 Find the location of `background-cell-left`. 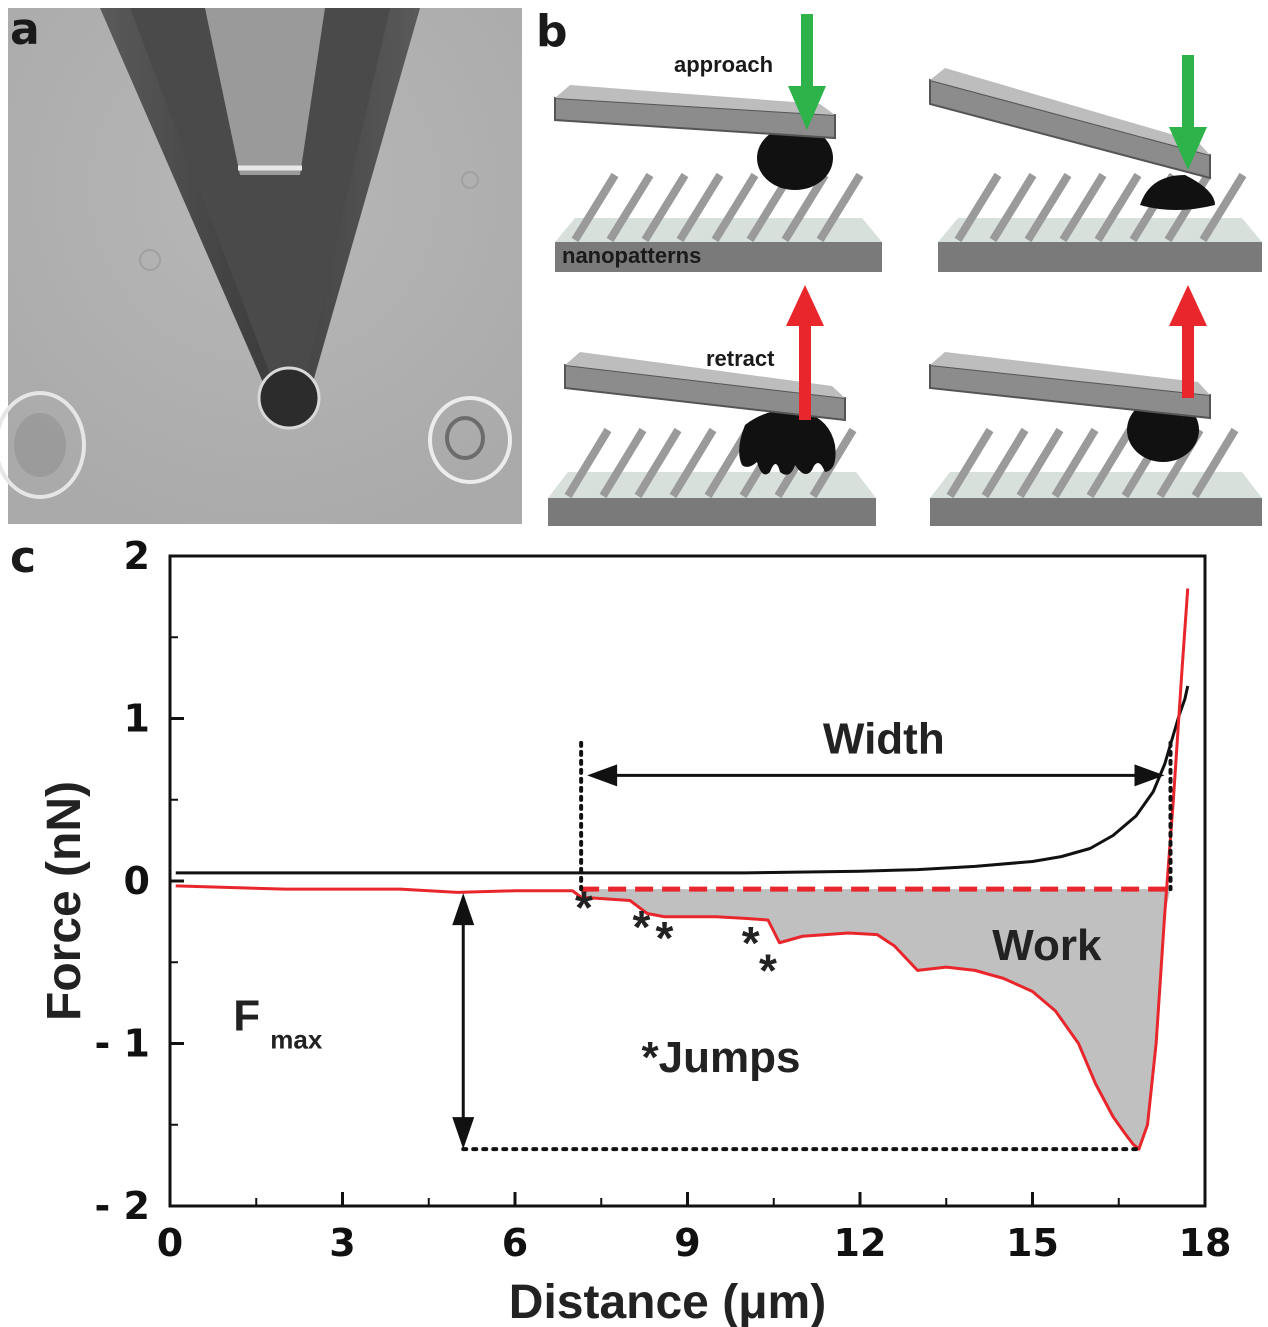

background-cell-left is located at coordinates (43, 445).